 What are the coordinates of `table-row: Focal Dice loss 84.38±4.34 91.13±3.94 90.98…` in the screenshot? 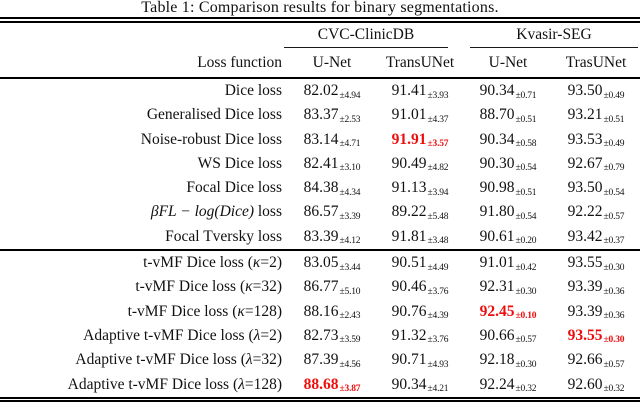 It's located at (320, 188).